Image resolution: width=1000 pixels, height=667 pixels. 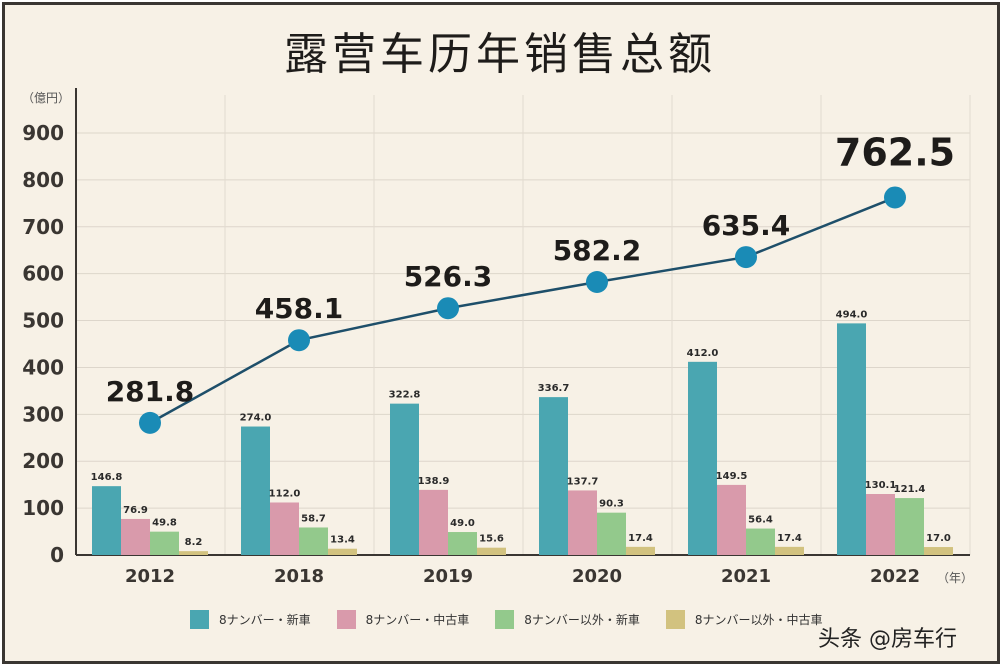 I want to click on legend-label: 8ナンバー以外・新車, so click(x=582, y=620).